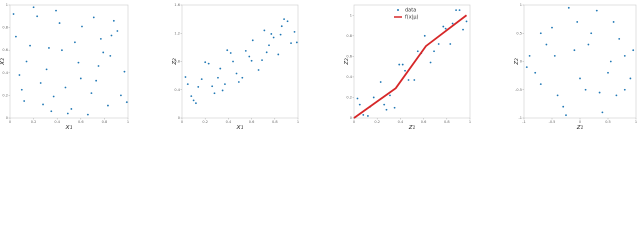 This screenshot has width=640, height=240. I want to click on x-tick-label: -0.5, so click(552, 122).